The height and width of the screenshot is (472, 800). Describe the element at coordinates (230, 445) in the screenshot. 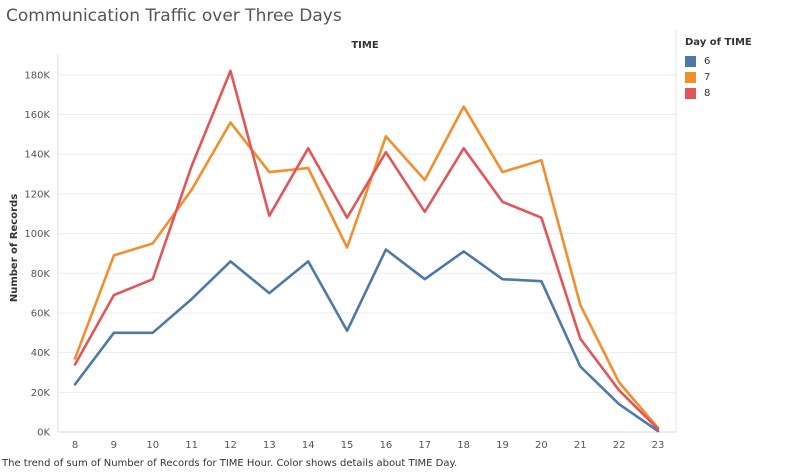

I see `x-tick-label: 12` at that location.